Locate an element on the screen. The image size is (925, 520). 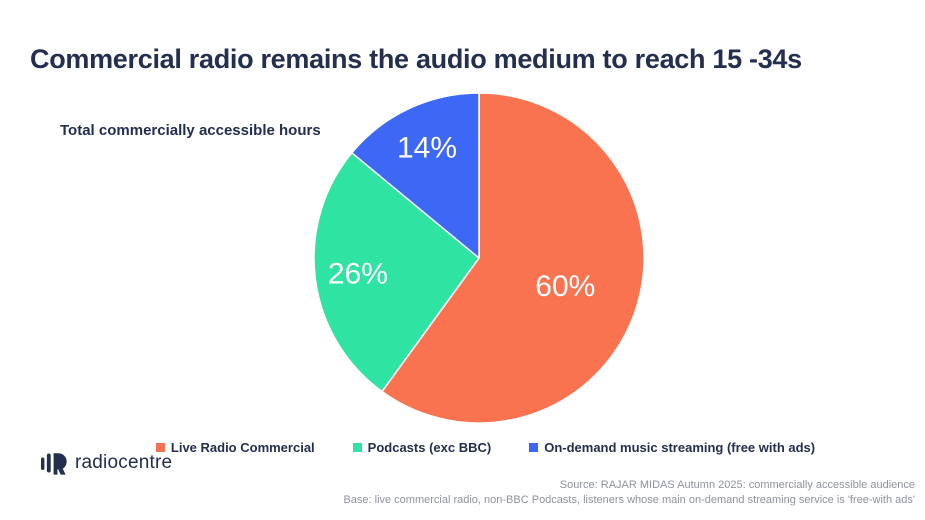
legend-item-0: Live Radio Commercial is located at coordinates (235, 447).